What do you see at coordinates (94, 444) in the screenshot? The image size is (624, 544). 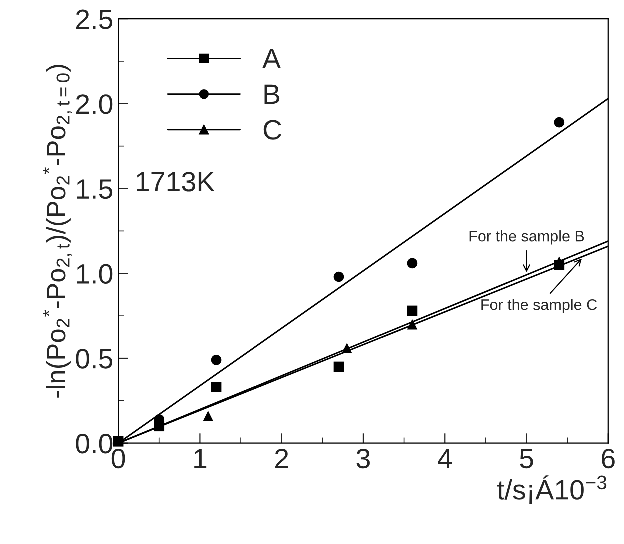 I see `y-tick-label: 0.0` at bounding box center [94, 444].